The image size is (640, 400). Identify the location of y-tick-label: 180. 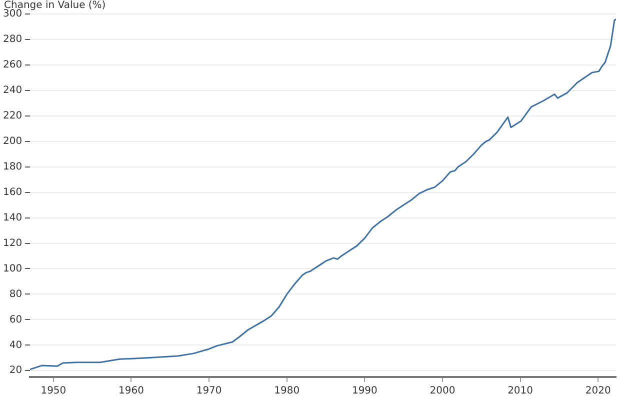
(12, 166).